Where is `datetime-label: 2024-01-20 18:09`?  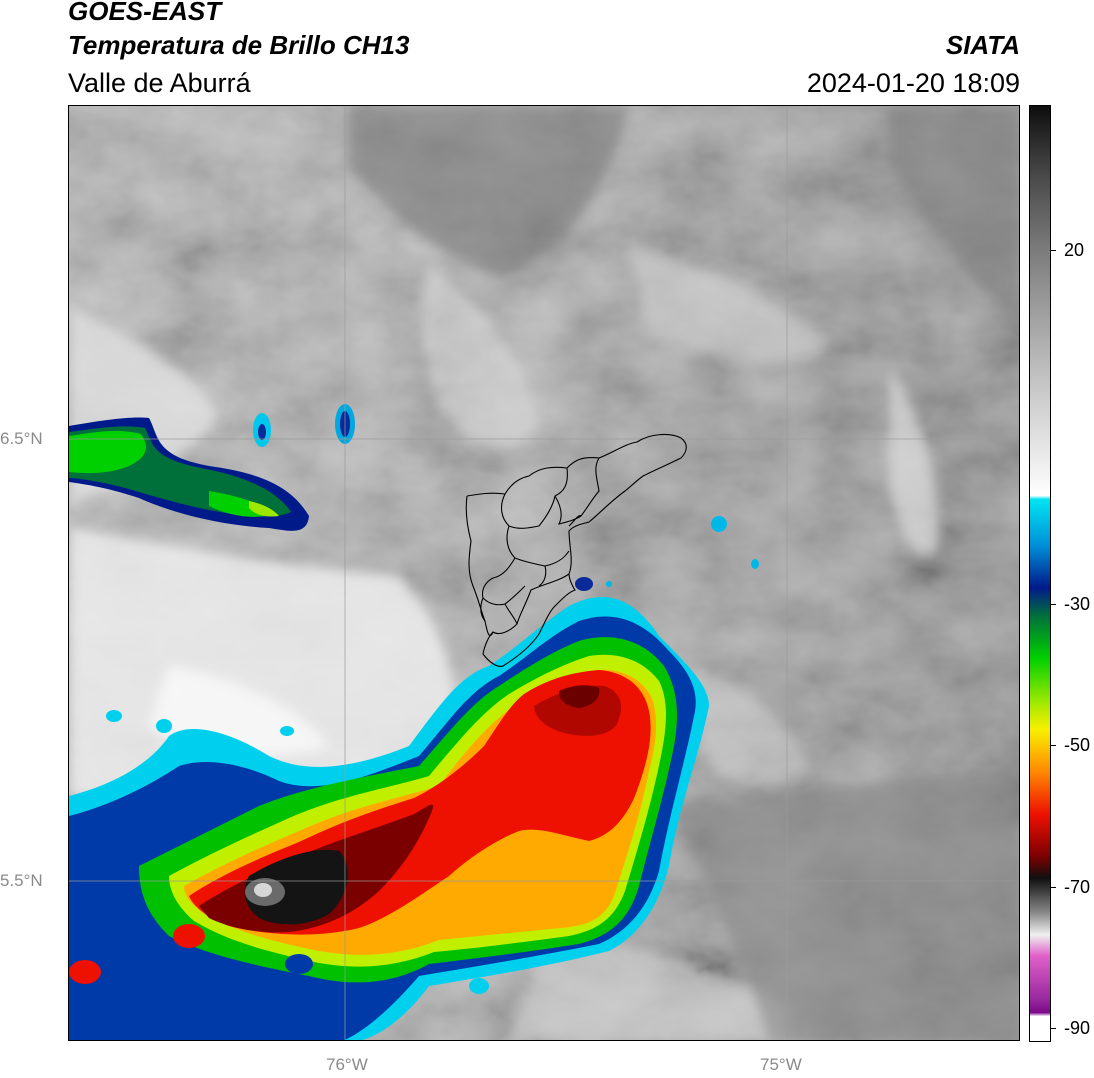 datetime-label: 2024-01-20 18:09 is located at coordinates (913, 83).